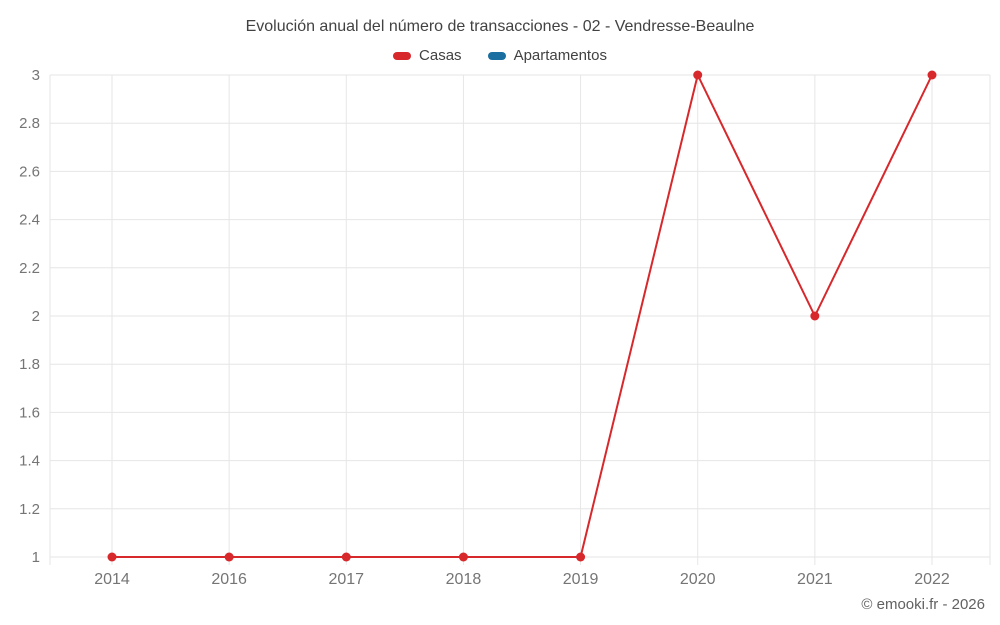 Image resolution: width=1000 pixels, height=625 pixels. Describe the element at coordinates (932, 579) in the screenshot. I see `svg-text: 2022` at that location.